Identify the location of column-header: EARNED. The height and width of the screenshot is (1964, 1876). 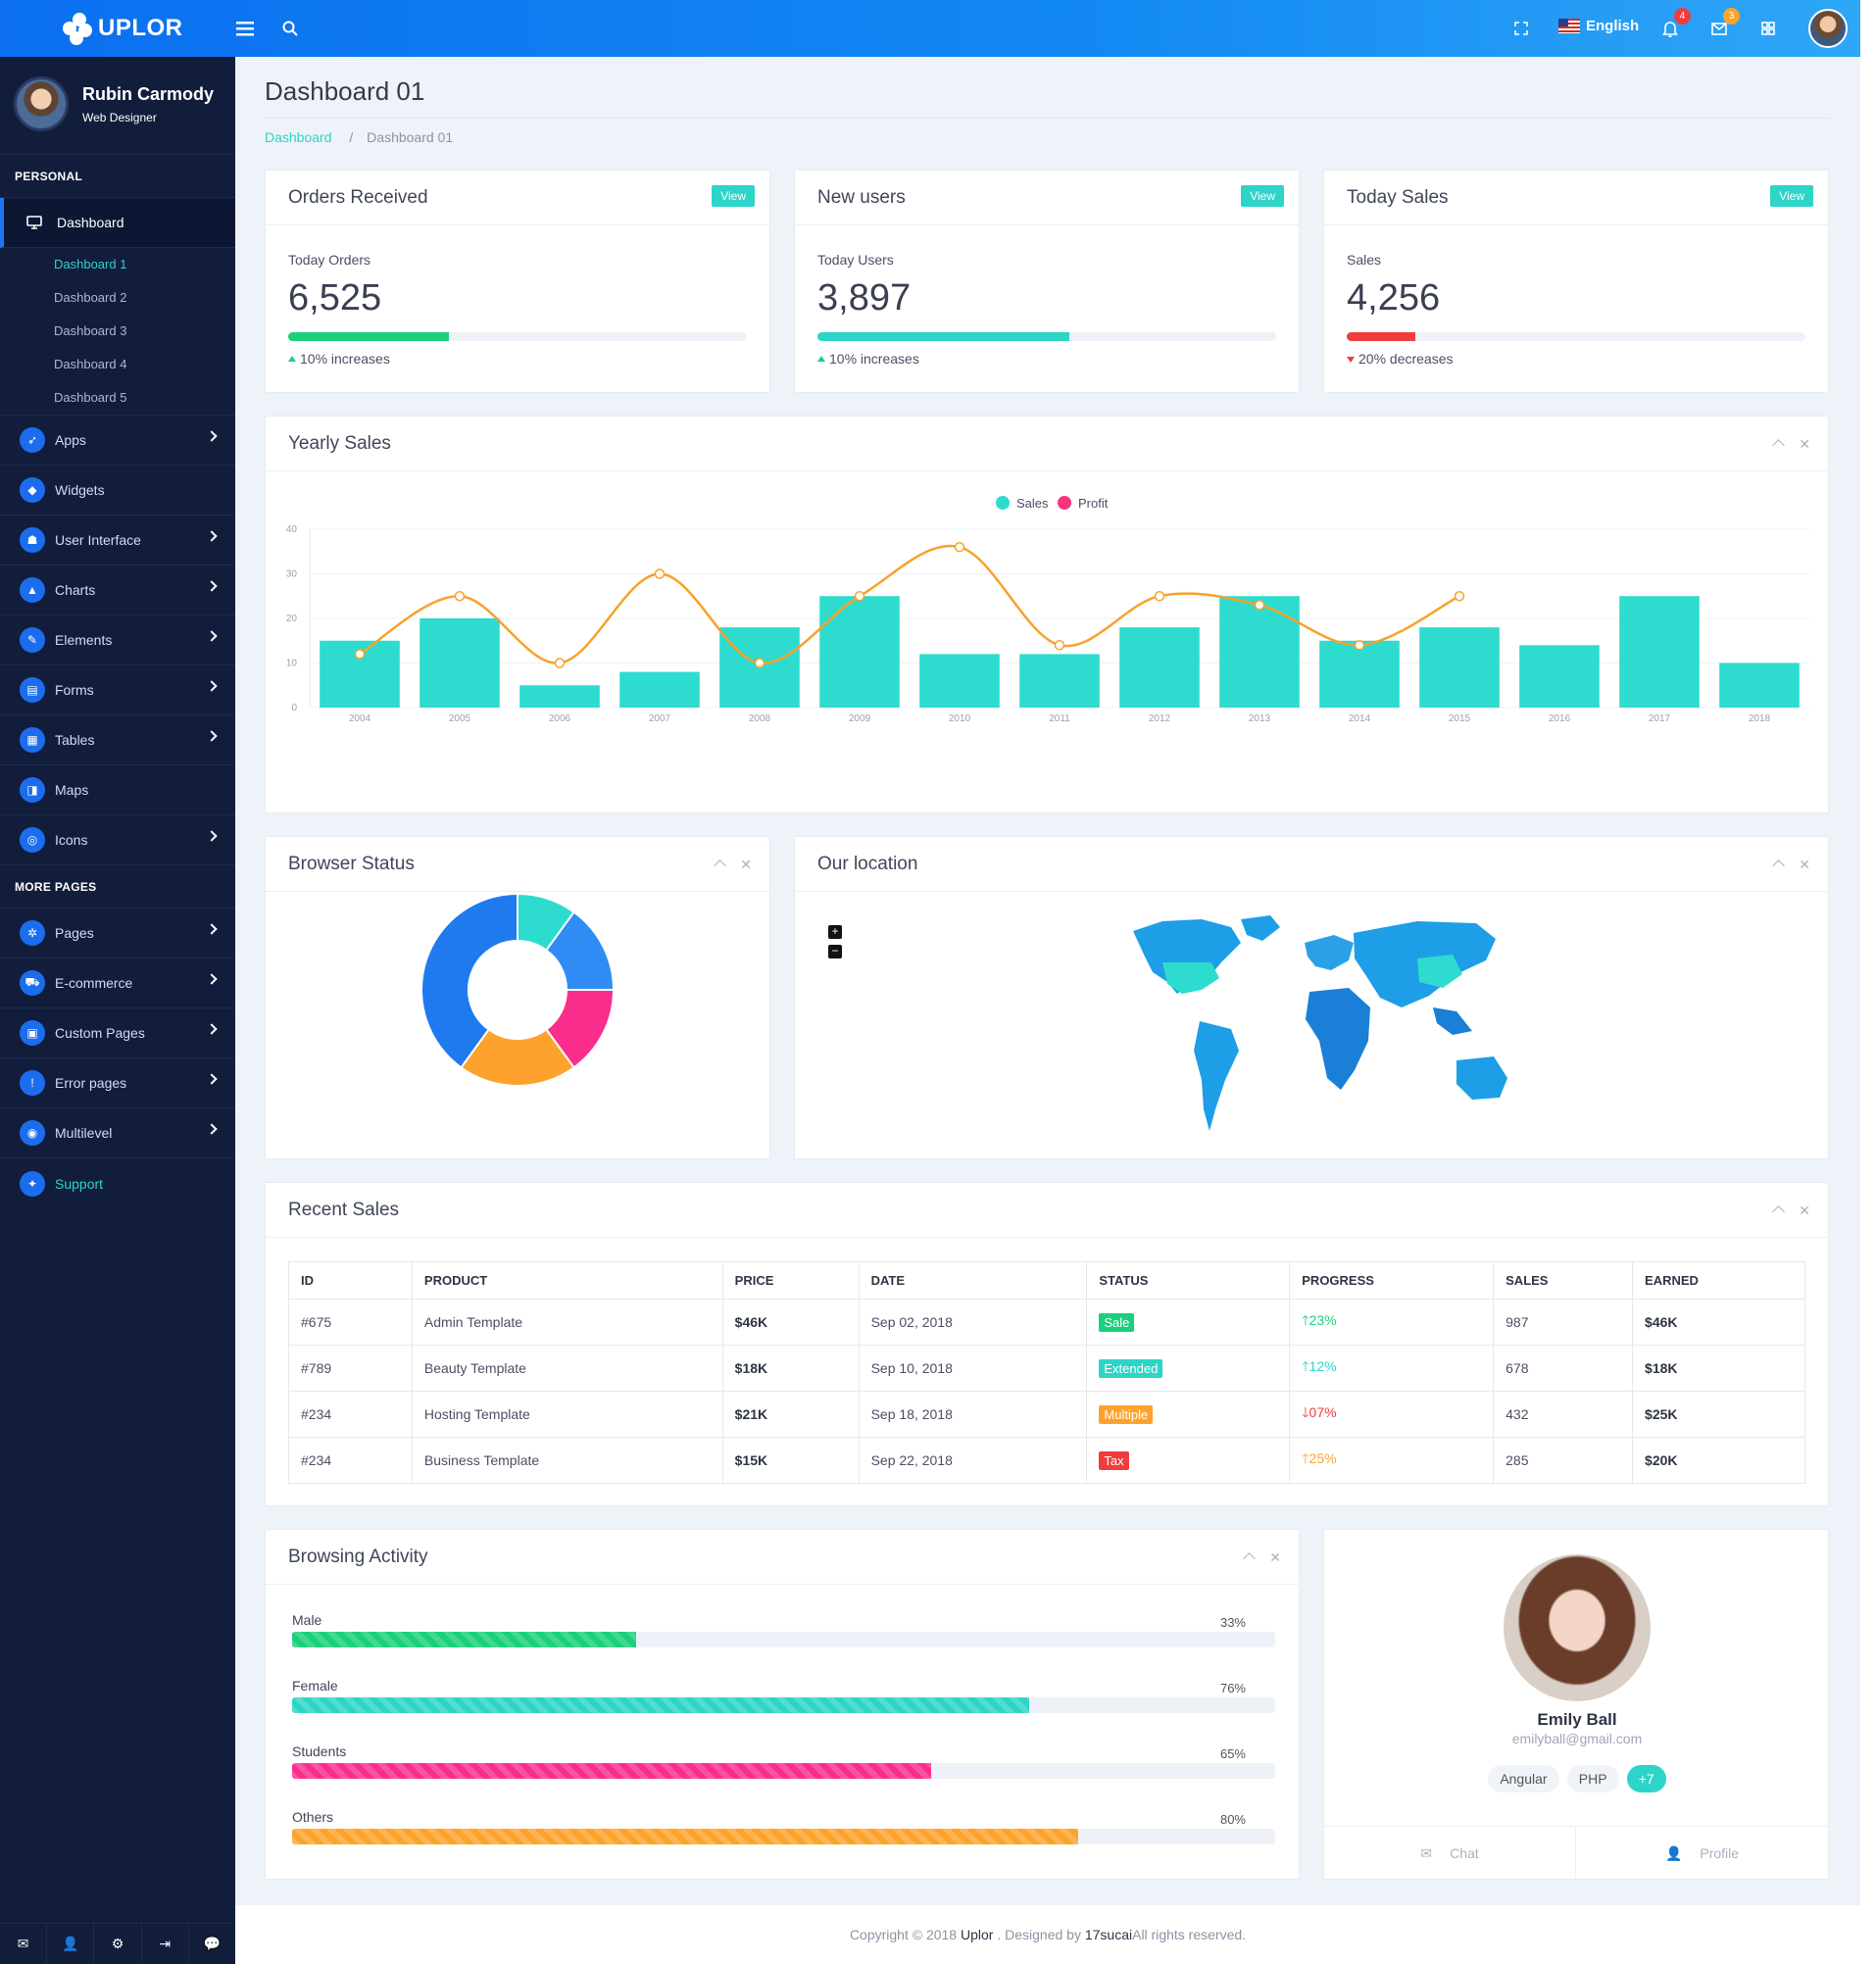
(1719, 1280).